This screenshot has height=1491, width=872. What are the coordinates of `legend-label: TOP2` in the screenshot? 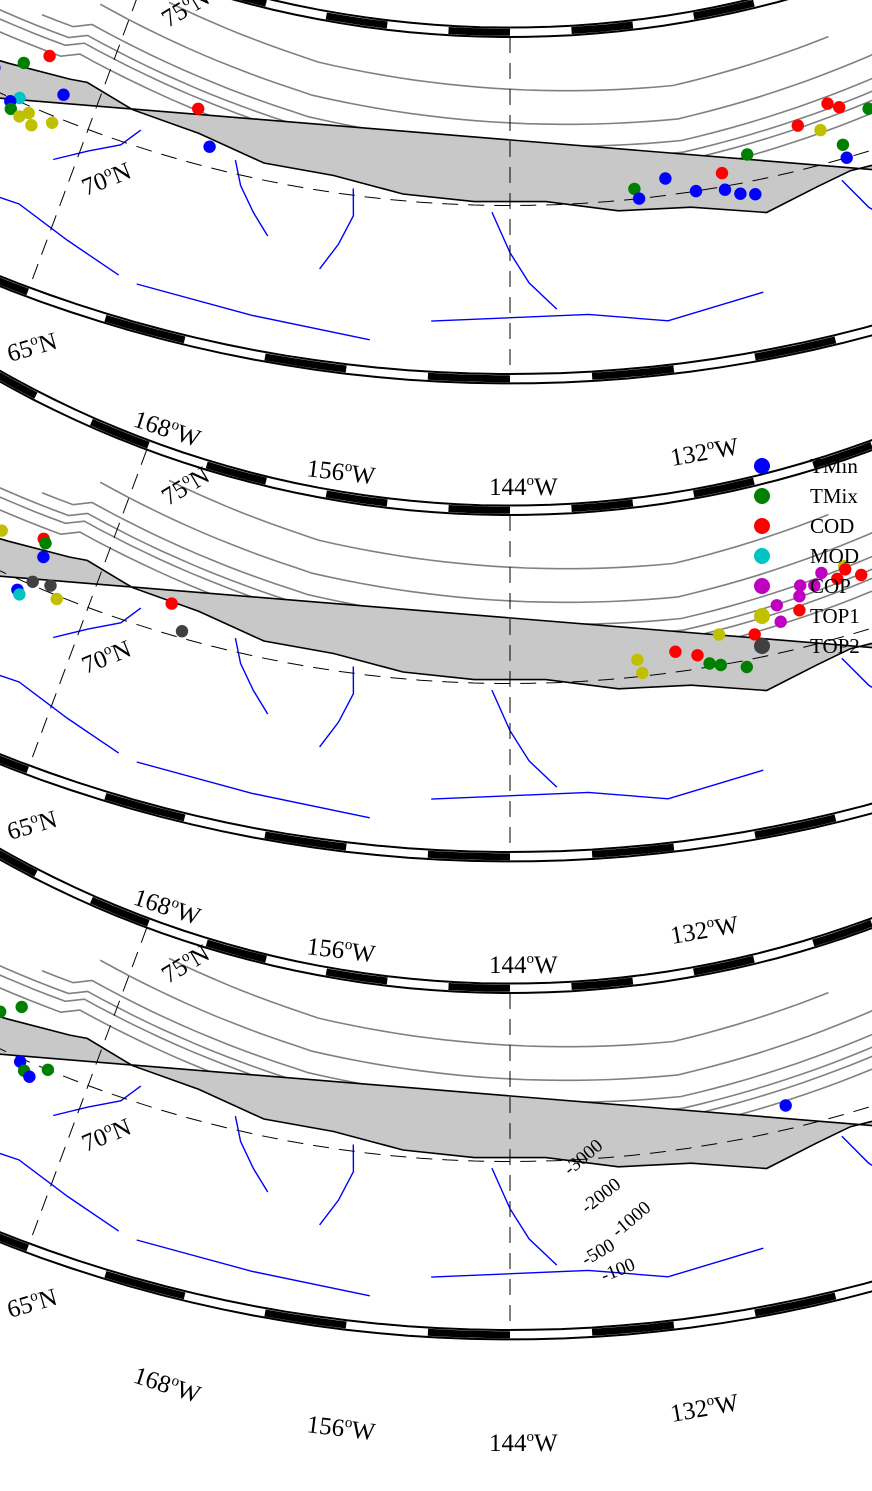 It's located at (835, 646).